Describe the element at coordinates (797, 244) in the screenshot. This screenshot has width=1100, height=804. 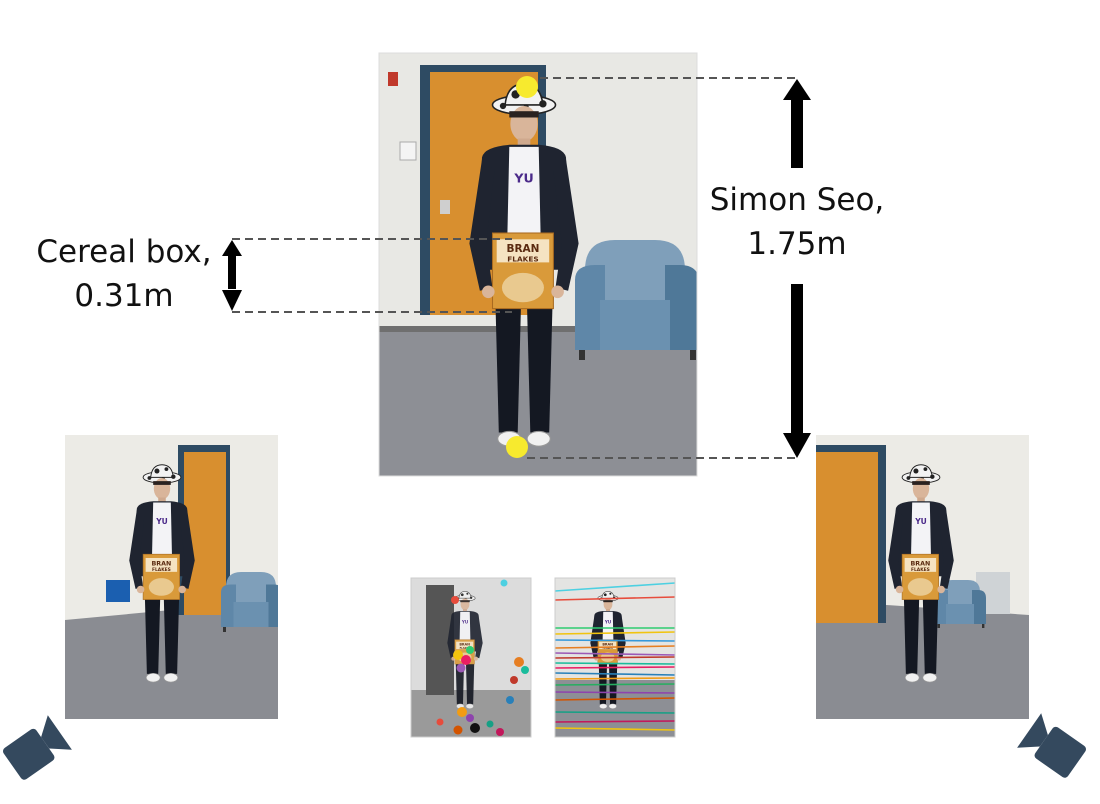
I see `person-label-height: 1.75m` at that location.